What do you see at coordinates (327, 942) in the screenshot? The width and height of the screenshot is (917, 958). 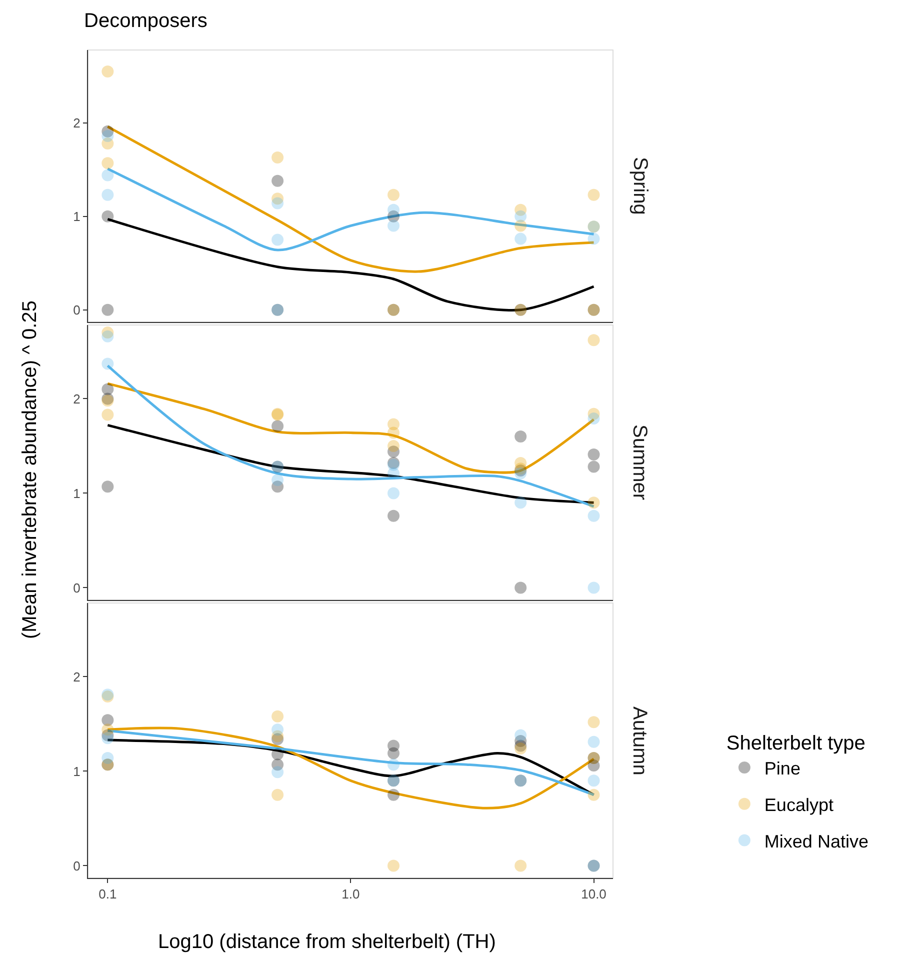 I see `x-axis-title: Log10 (distance from shelterbelt) (TH)` at bounding box center [327, 942].